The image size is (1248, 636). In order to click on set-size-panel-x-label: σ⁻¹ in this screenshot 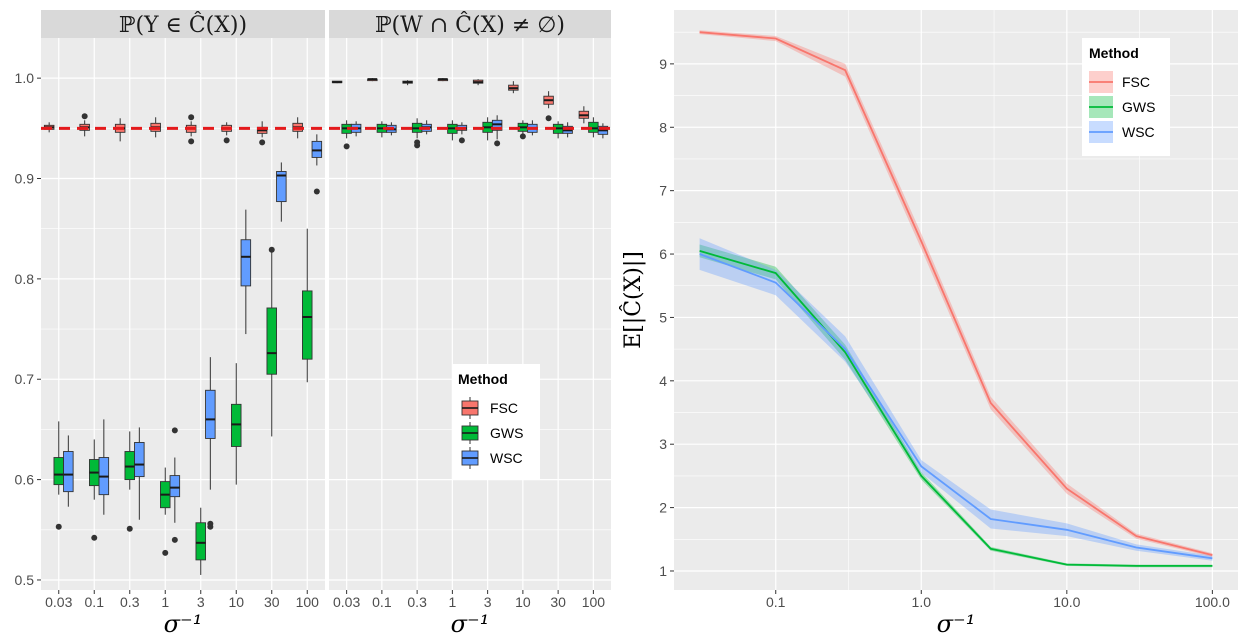, I will do `click(956, 623)`.